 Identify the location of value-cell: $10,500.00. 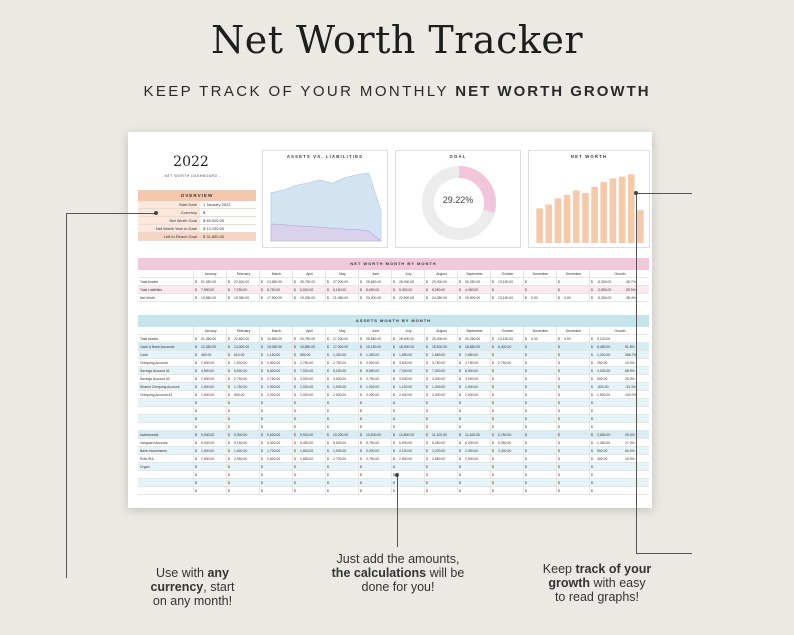
(374, 434).